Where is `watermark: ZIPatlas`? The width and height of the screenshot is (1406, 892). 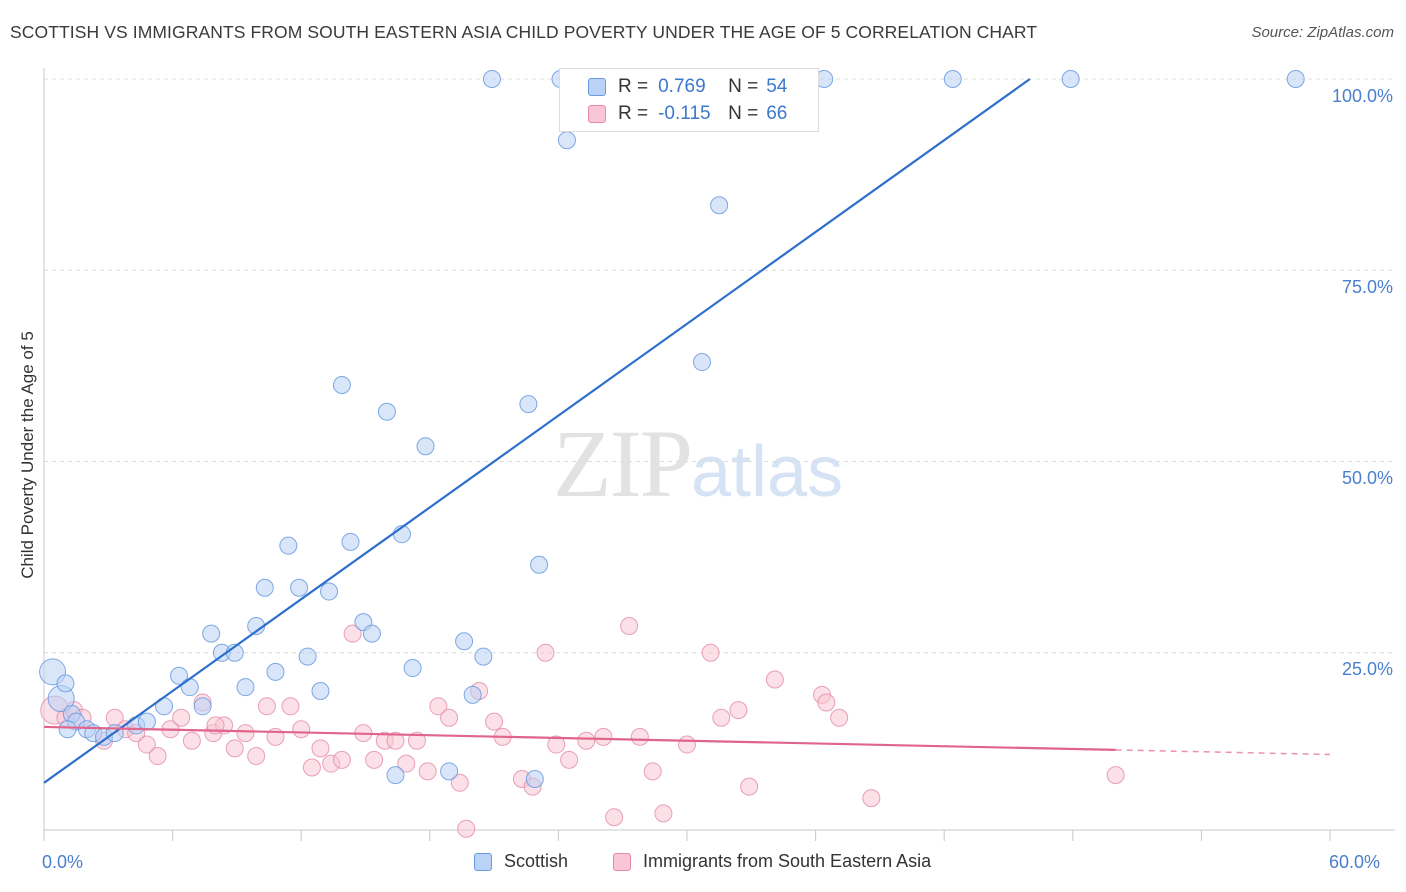 watermark: ZIPatlas is located at coordinates (698, 463).